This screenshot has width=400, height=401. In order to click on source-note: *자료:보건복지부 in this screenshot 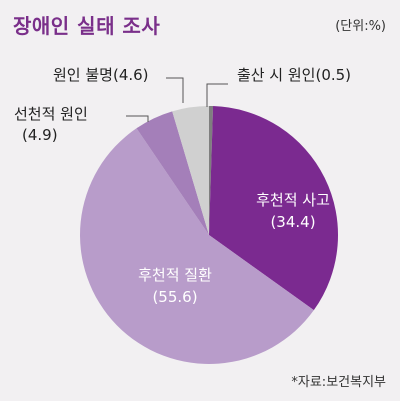, I will do `click(338, 382)`.